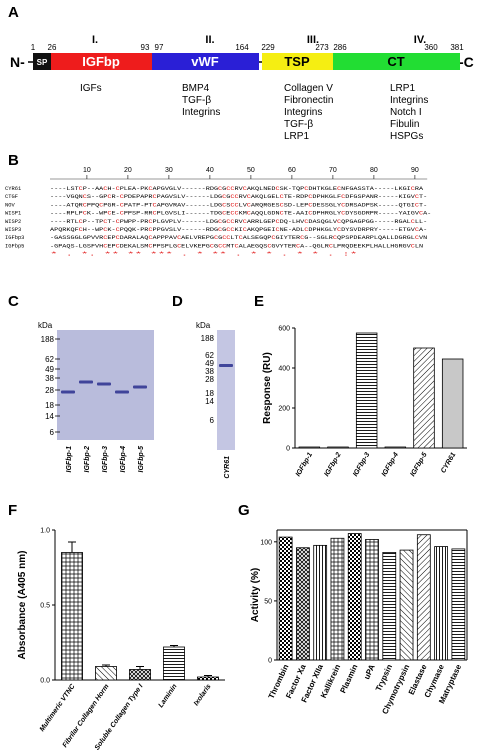  What do you see at coordinates (333, 170) in the screenshot?
I see `ruler-tick-label: 70` at bounding box center [333, 170].